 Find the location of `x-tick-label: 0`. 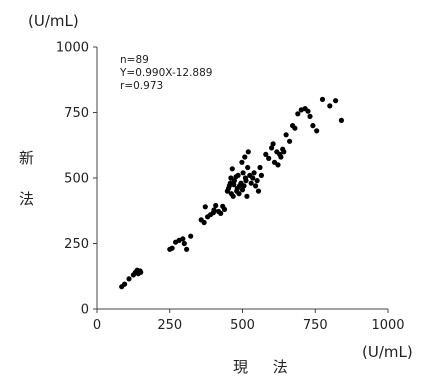

x-tick-label: 0 is located at coordinates (97, 325).